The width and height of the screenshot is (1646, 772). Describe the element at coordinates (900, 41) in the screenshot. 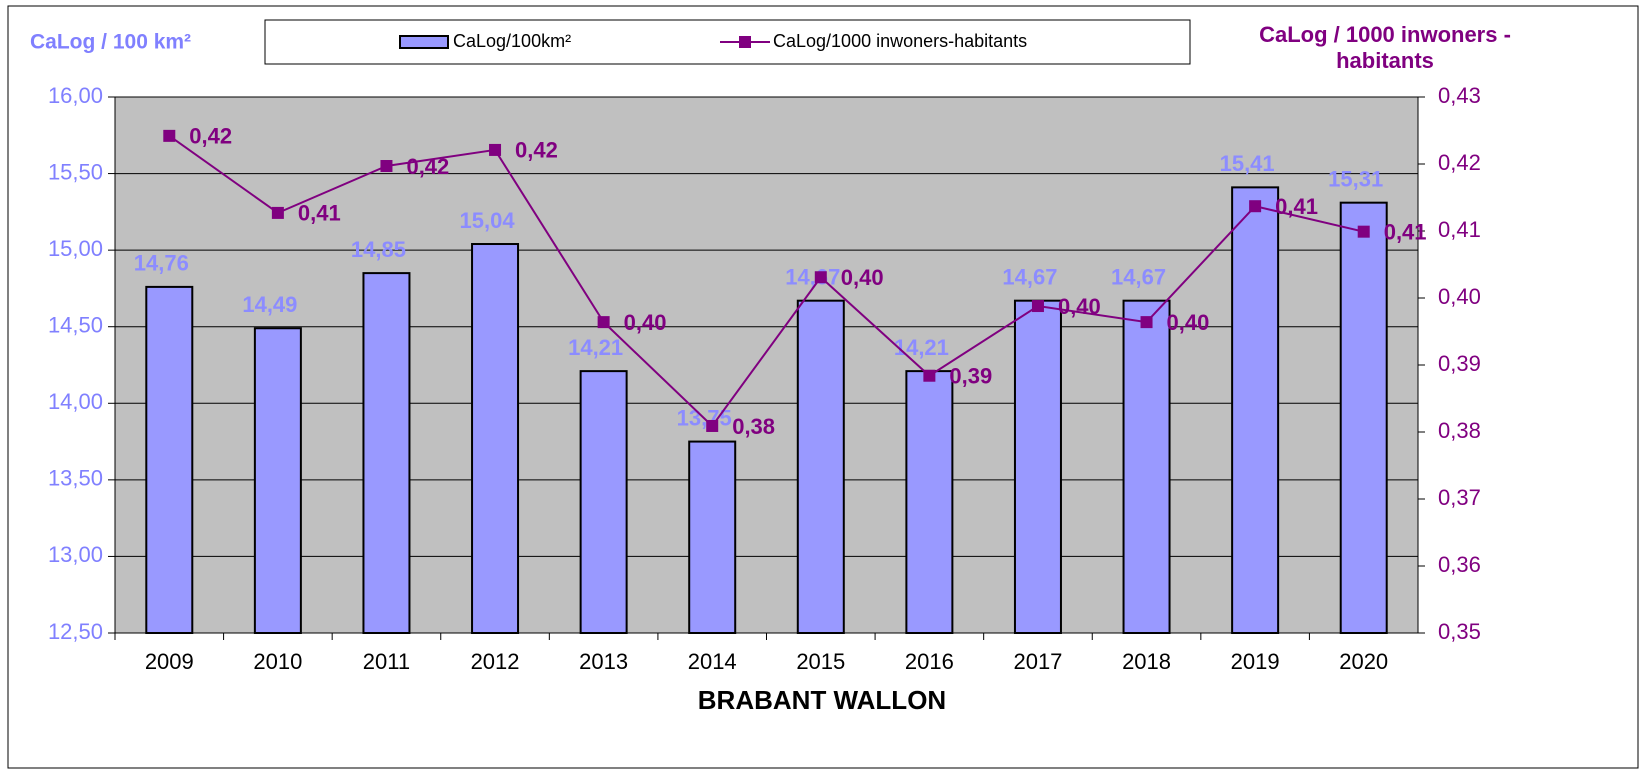

I see `legend-label: CaLog/1000 inwoners-habitants` at that location.